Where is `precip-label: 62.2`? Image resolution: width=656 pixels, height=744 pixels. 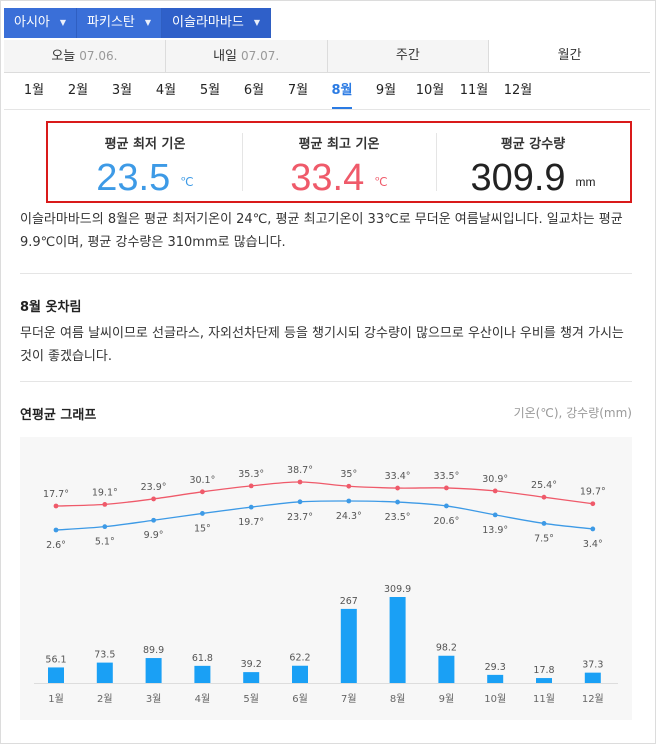
precip-label: 62.2 is located at coordinates (299, 658).